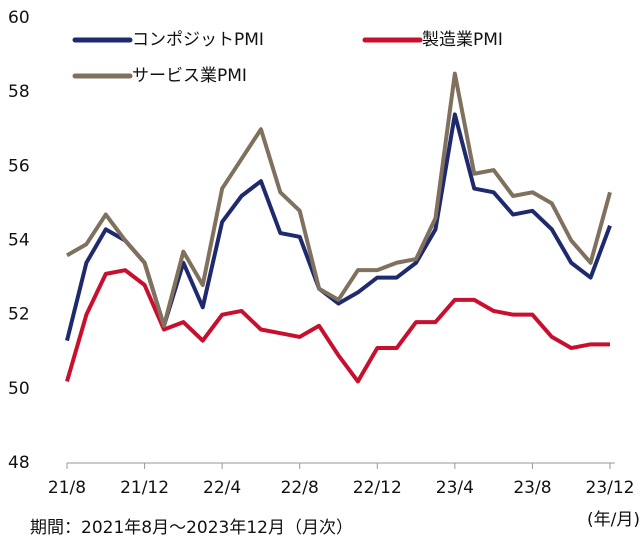 This screenshot has width=641, height=544. Describe the element at coordinates (610, 488) in the screenshot. I see `x-tick-label: 23/12` at that location.